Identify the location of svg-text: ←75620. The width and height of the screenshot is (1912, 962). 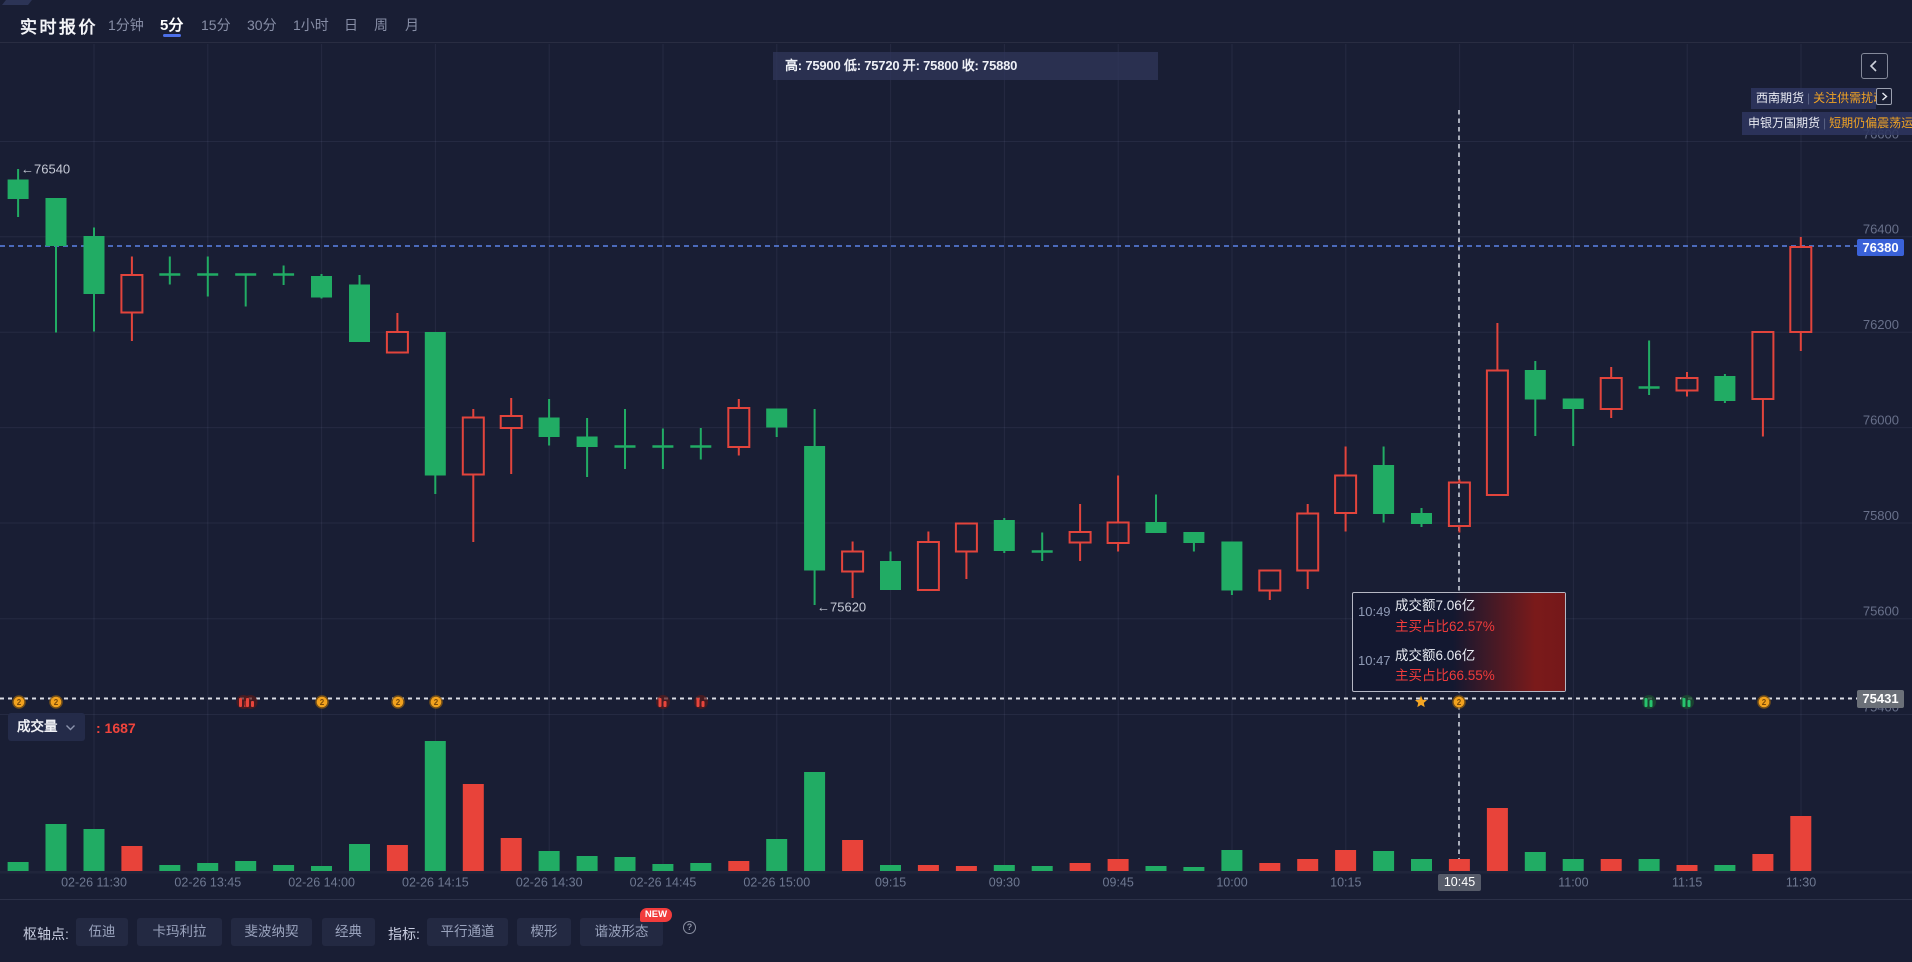
(841, 607).